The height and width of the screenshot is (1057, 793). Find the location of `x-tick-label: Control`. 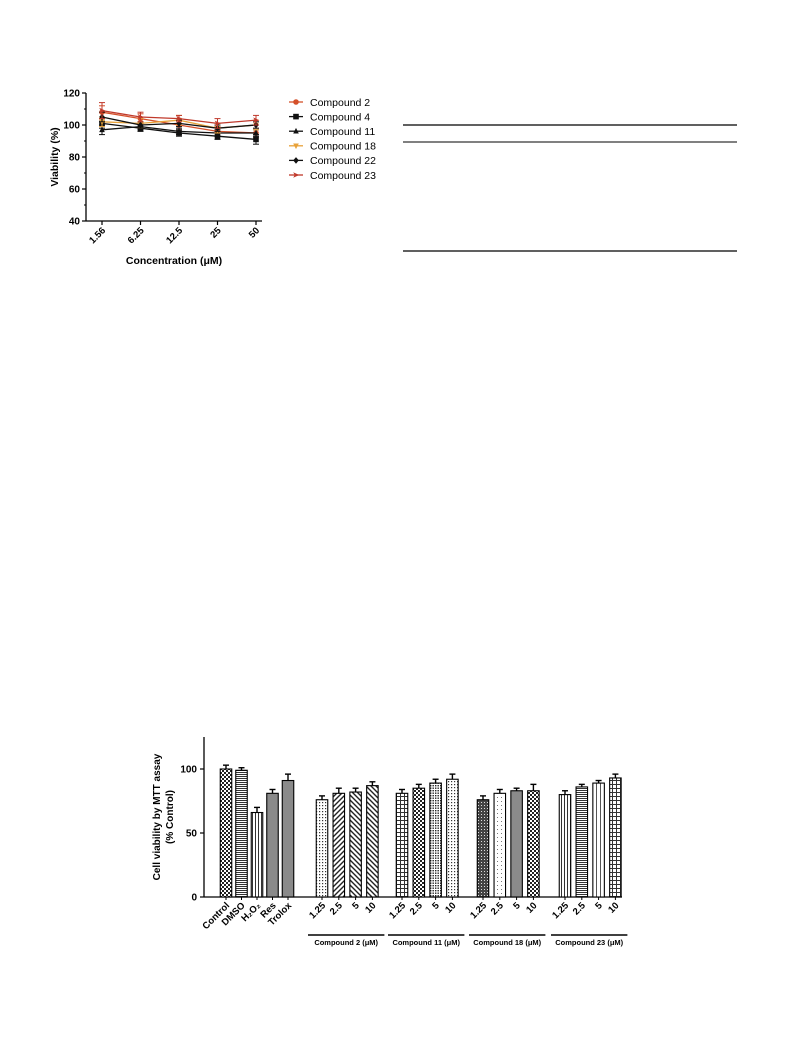

x-tick-label: Control is located at coordinates (216, 916).